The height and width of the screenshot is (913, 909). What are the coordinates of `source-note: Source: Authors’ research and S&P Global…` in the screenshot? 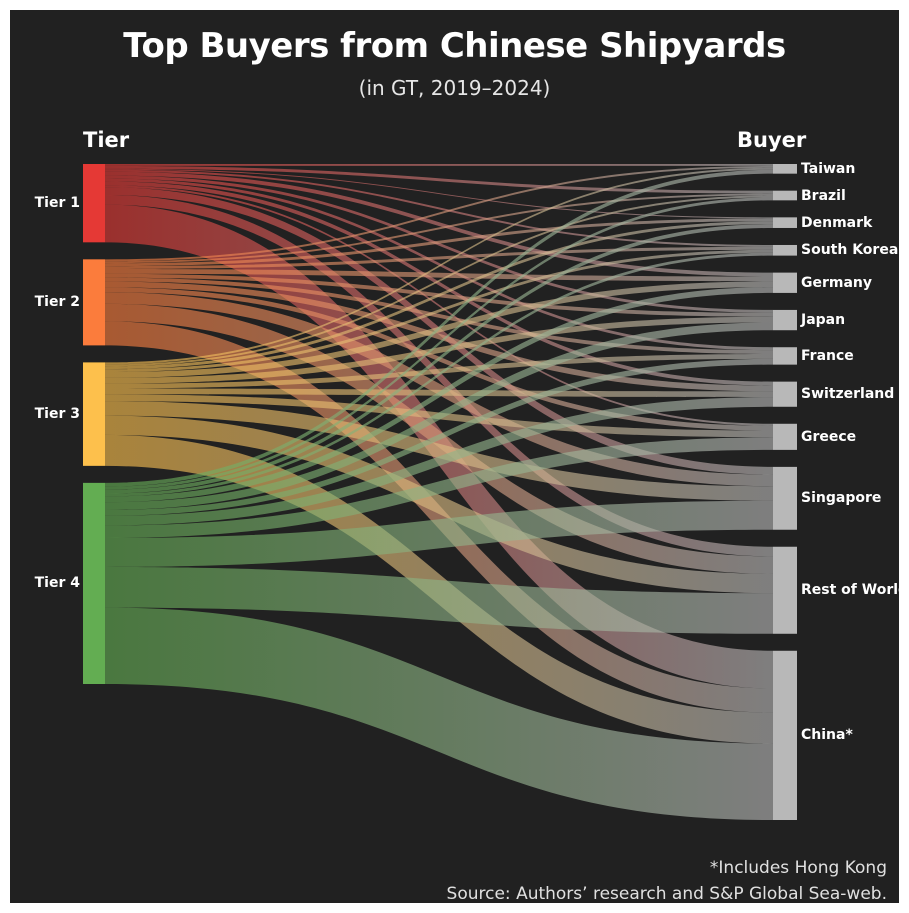 It's located at (666, 893).